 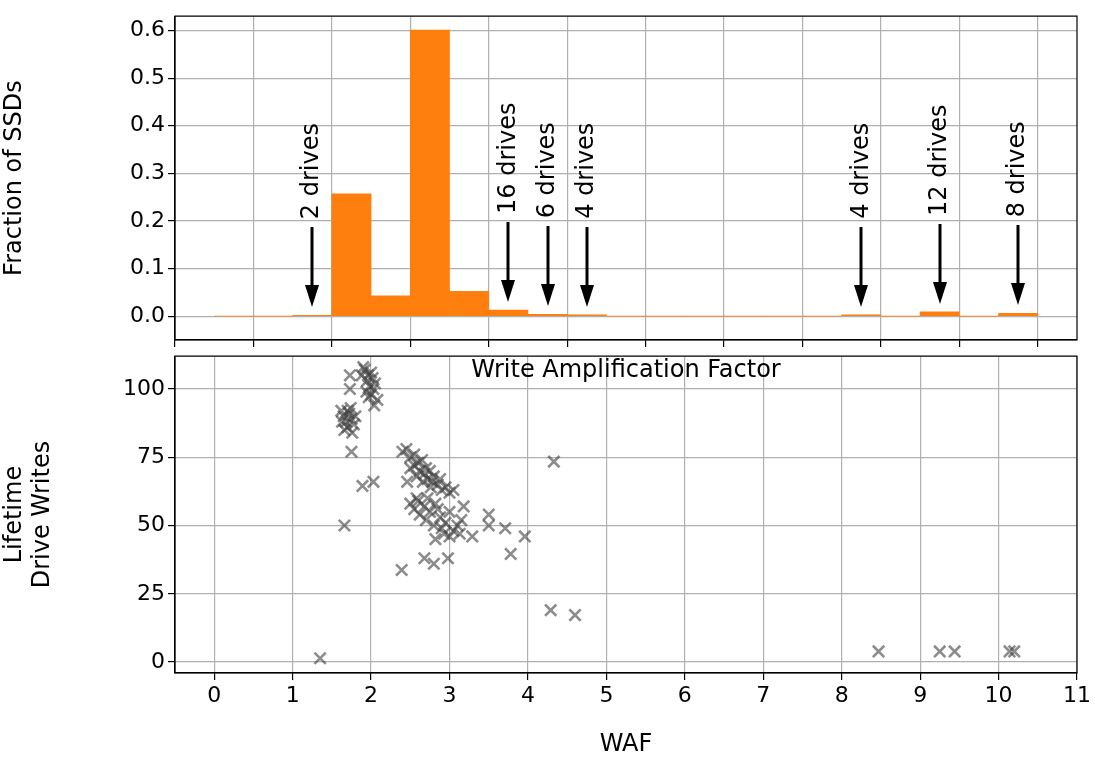 What do you see at coordinates (841, 694) in the screenshot?
I see `x-tick-label: 8` at bounding box center [841, 694].